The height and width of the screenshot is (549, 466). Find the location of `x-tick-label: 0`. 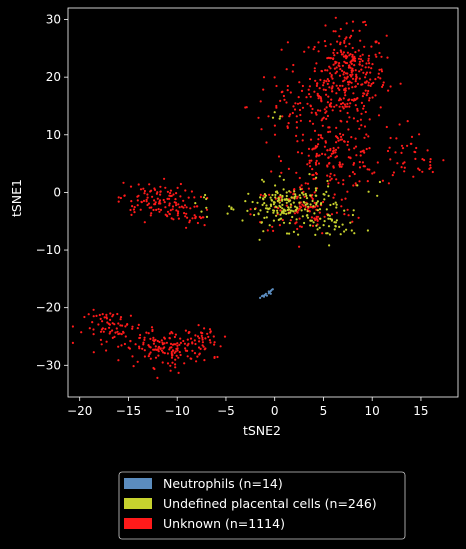

x-tick-label: 0 is located at coordinates (275, 411).